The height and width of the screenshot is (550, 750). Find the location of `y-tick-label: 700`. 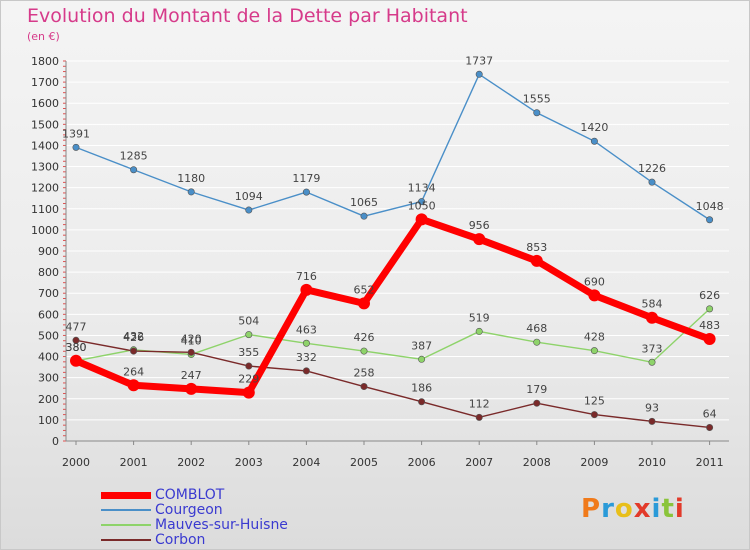

y-tick-label: 700 is located at coordinates (48, 293).